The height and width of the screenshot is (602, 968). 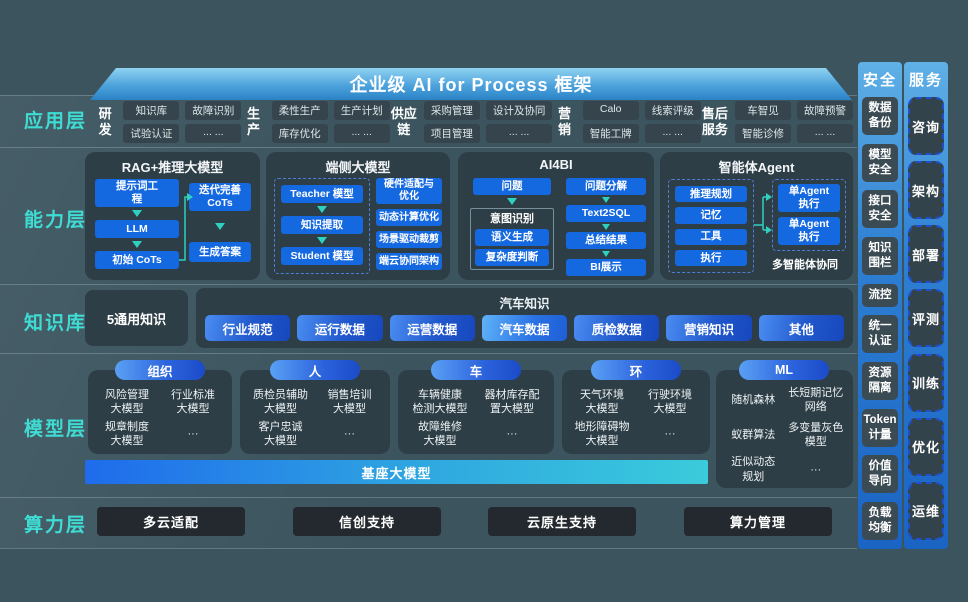 I want to click on page-title: 企业级 AI for Process 框架, so click(x=471, y=84).